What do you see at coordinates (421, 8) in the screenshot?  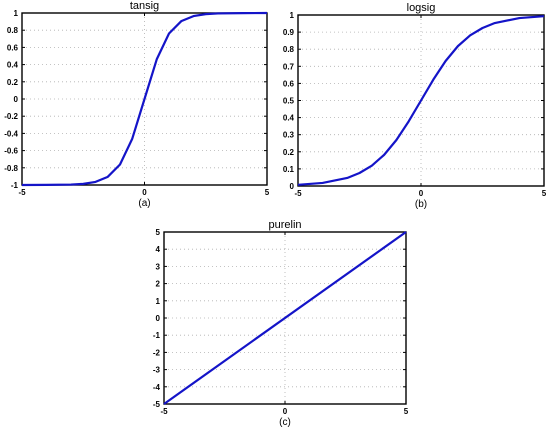 I see `chart-title: logsig` at bounding box center [421, 8].